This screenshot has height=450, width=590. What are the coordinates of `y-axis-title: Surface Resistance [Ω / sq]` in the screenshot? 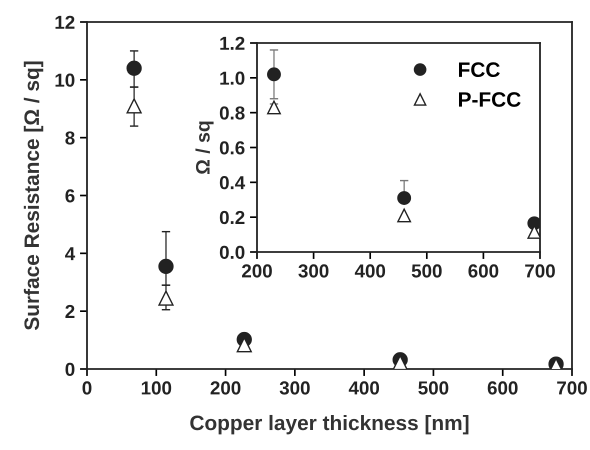 It's located at (34, 196).